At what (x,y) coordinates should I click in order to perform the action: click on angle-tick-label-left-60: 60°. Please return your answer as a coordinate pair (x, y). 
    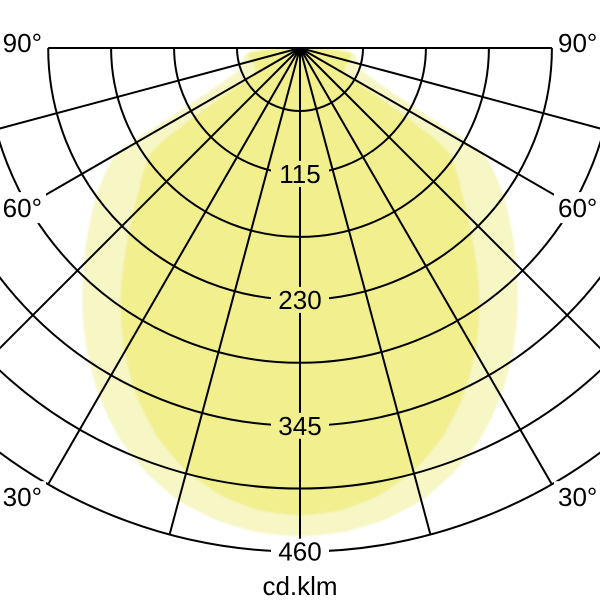
    Looking at the image, I should click on (22, 208).